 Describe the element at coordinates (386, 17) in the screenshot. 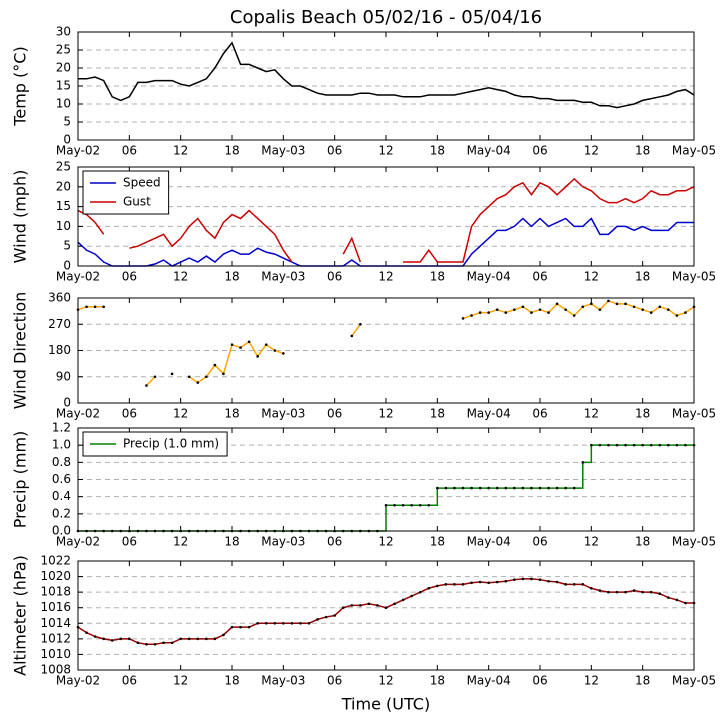

I see `chart-title: Copalis Beach 05/02/16 - 05/04/16` at that location.